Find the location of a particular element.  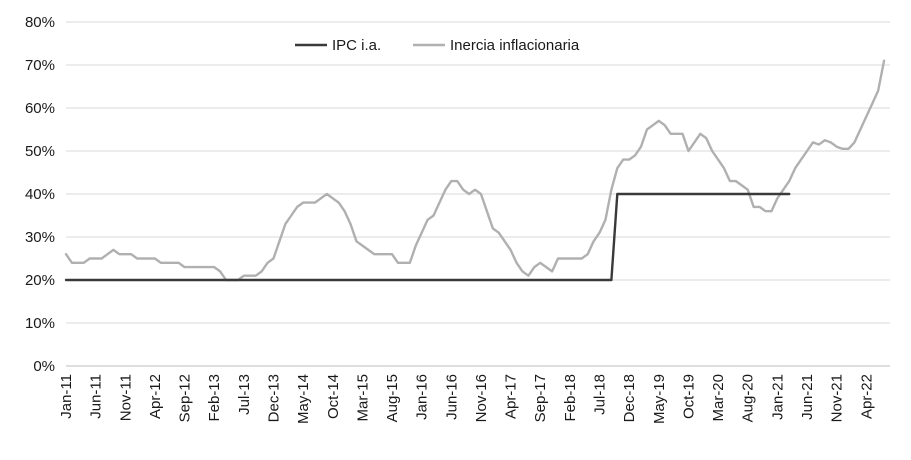

x-tick-label: Aug-15 is located at coordinates (392, 398).